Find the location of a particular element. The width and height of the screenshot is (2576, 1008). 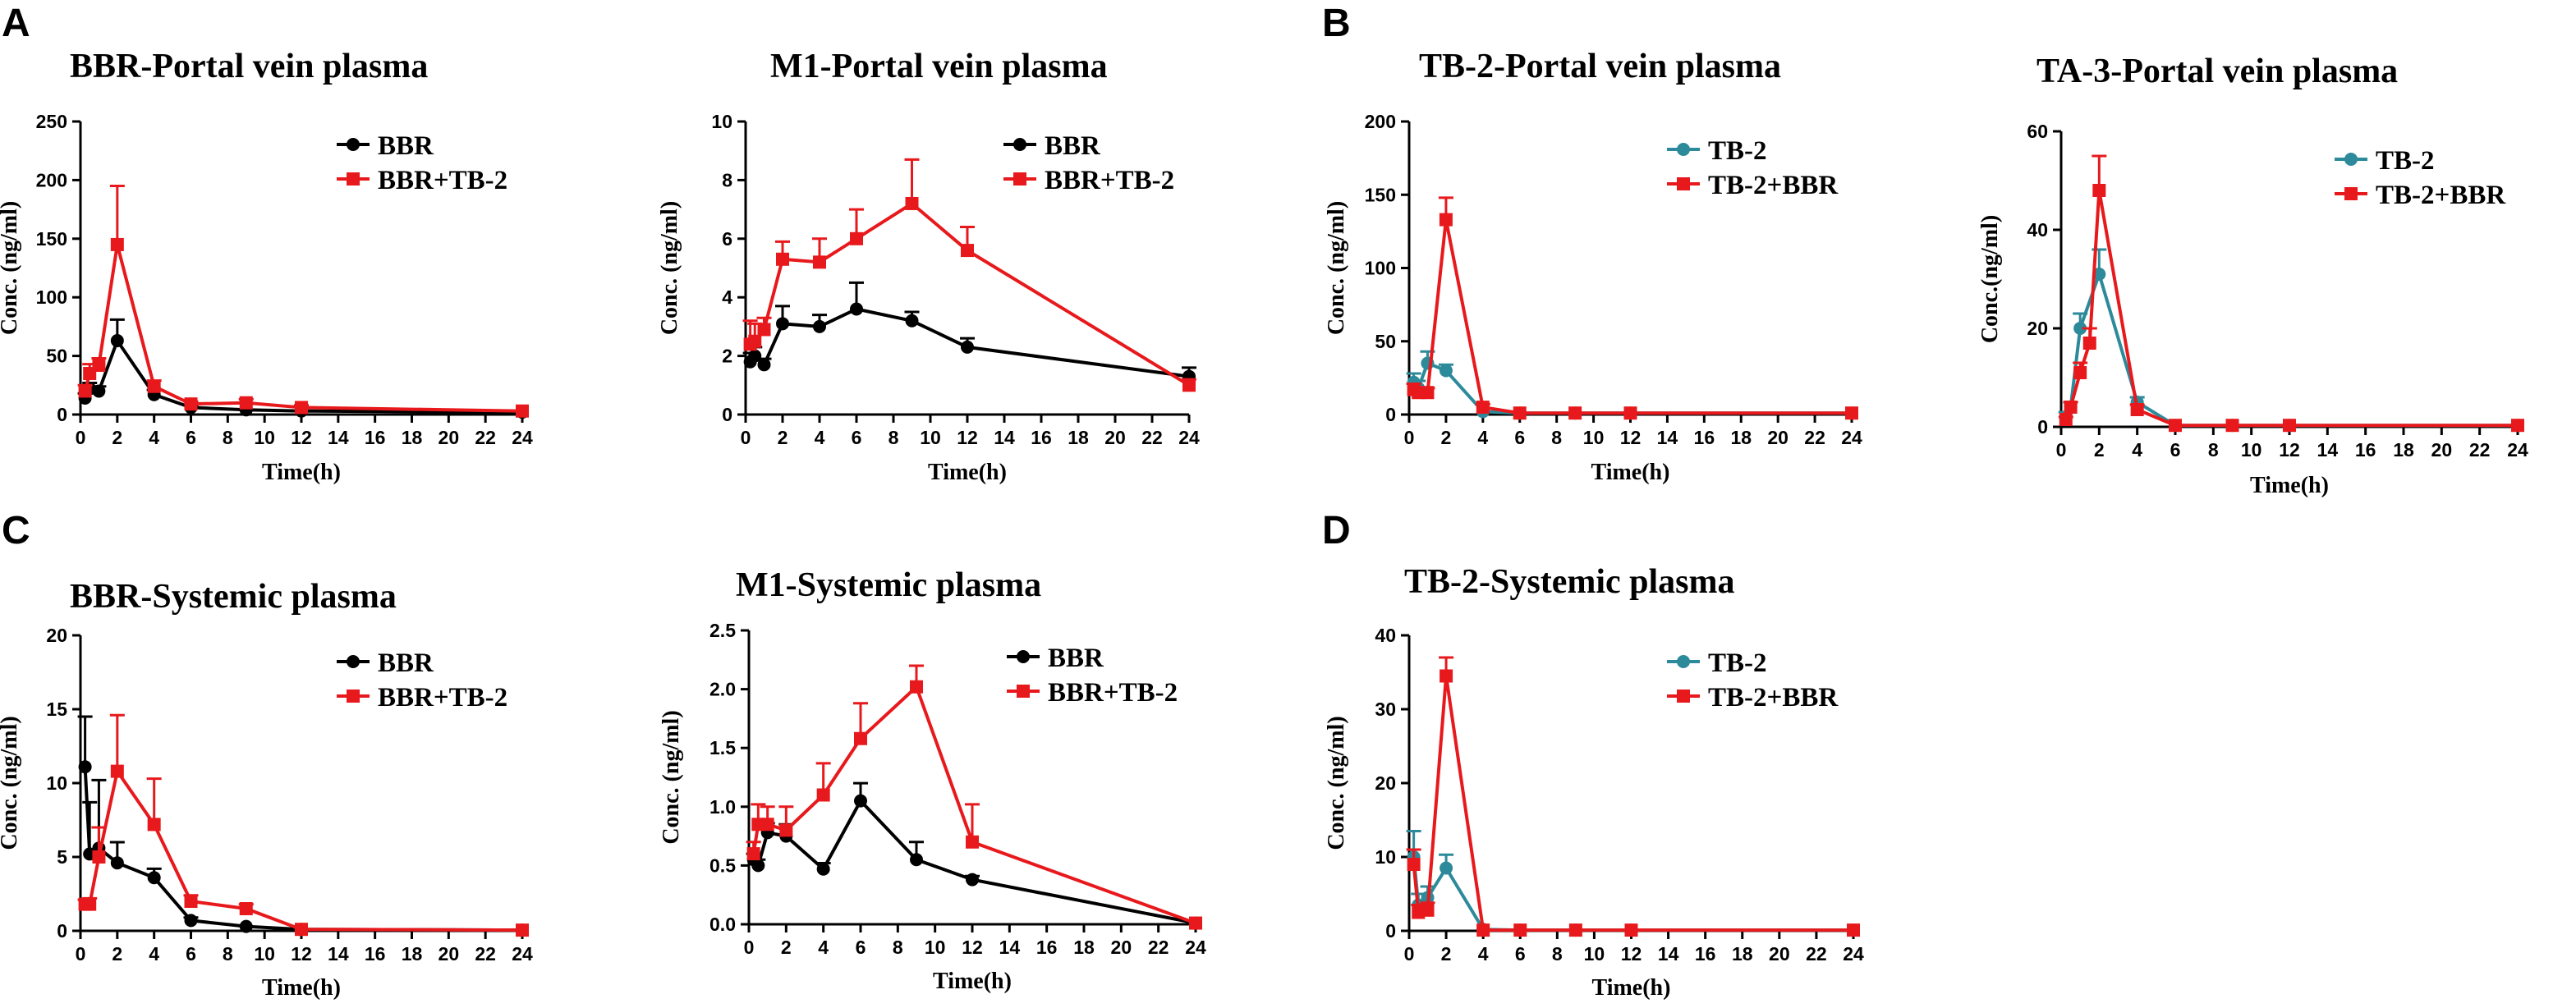

y-axis-label: Conc.(ng/ml) is located at coordinates (1990, 279).